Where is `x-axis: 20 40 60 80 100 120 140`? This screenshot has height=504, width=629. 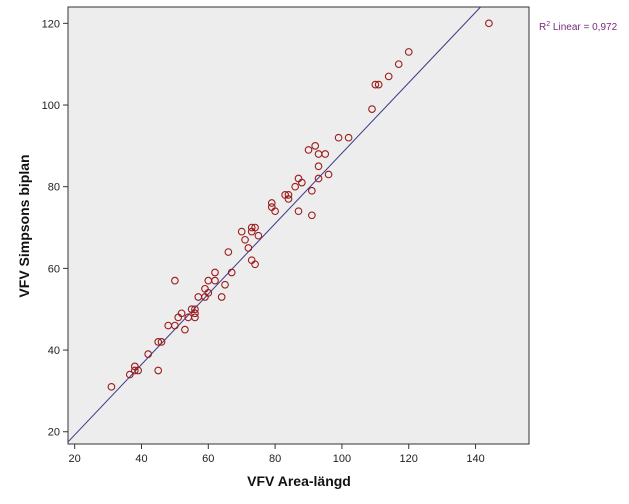 x-axis: 20 40 60 80 100 120 140 is located at coordinates (277, 454).